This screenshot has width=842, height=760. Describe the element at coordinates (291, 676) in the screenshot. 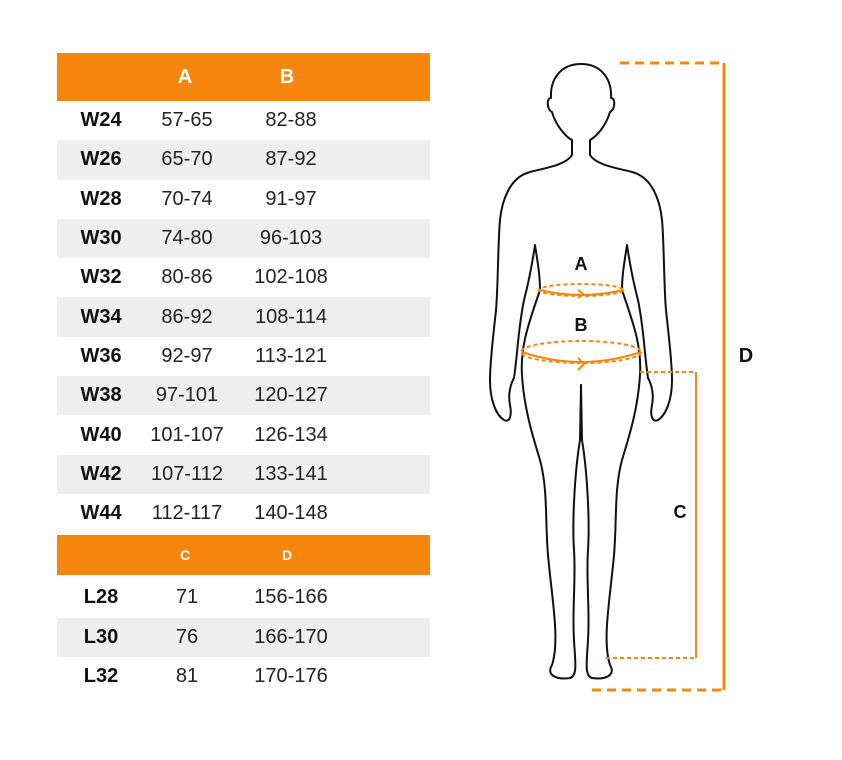

I see `measurement-cell: 170-176` at that location.